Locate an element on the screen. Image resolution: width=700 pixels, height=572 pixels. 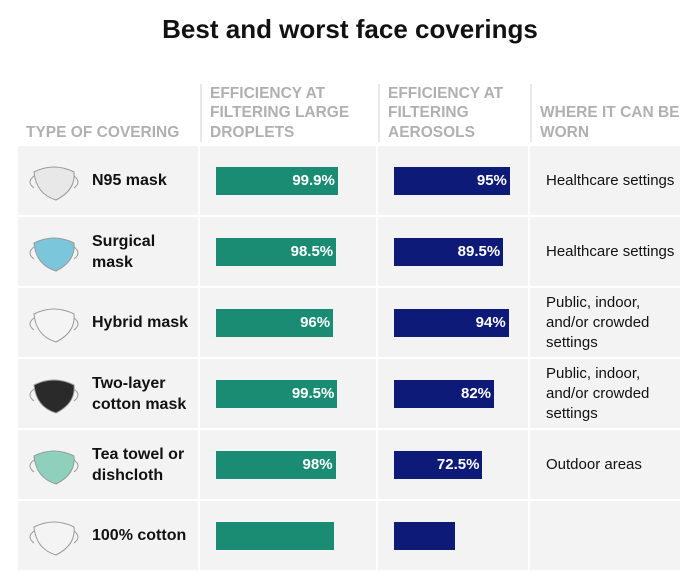
cell: Two-layer cotton mask is located at coordinates (108, 393).